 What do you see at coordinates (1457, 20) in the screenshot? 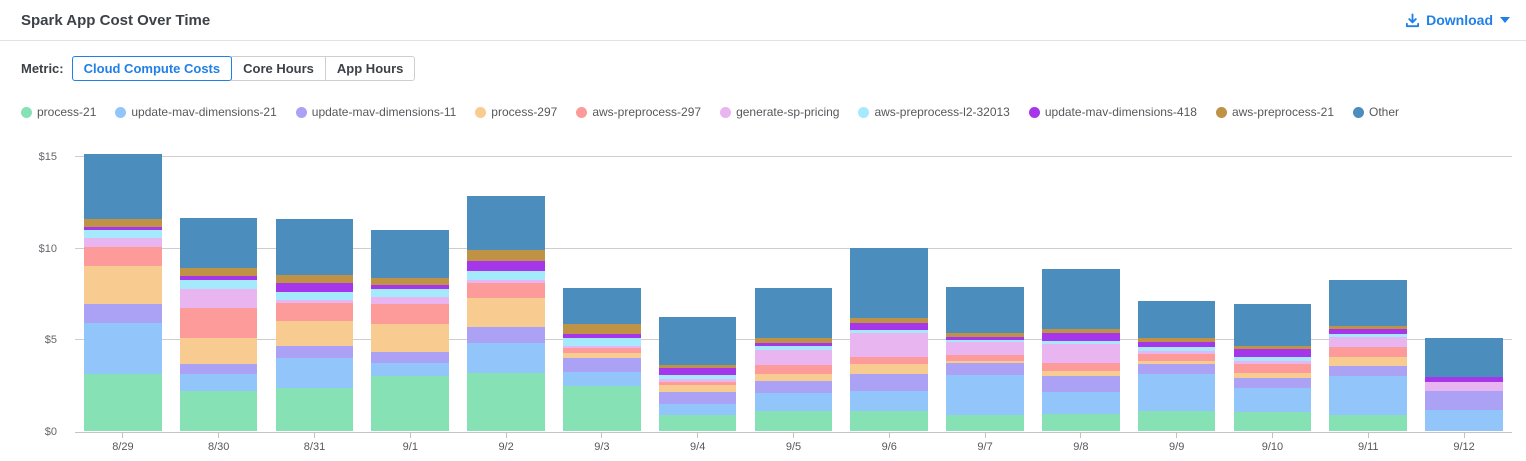
I see `download-button: Download` at bounding box center [1457, 20].